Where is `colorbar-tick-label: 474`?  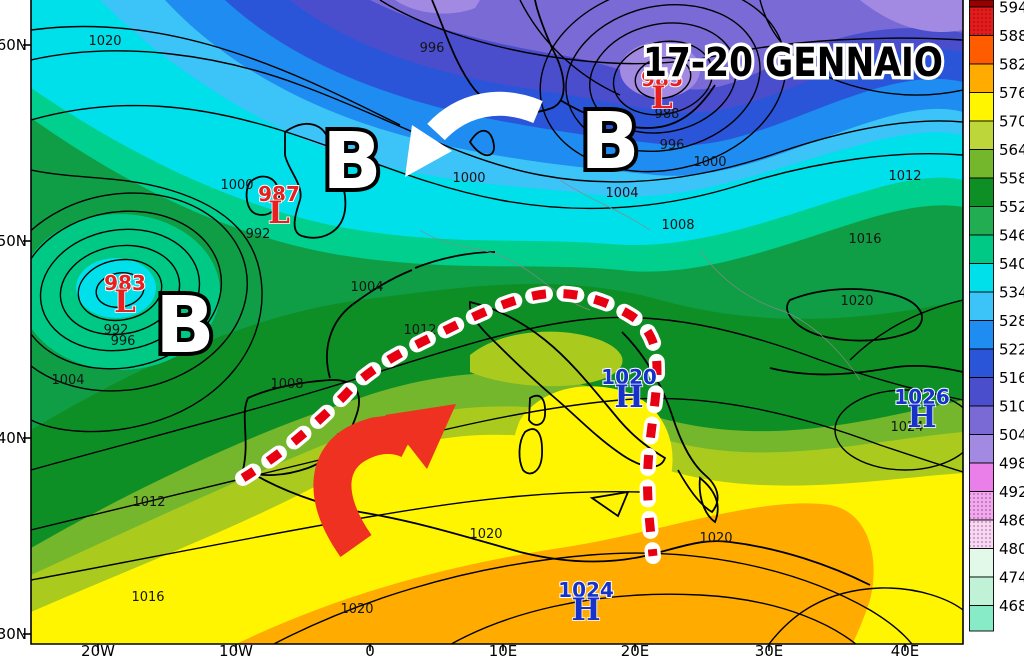
colorbar-tick-label: 474 is located at coordinates (1011, 578).